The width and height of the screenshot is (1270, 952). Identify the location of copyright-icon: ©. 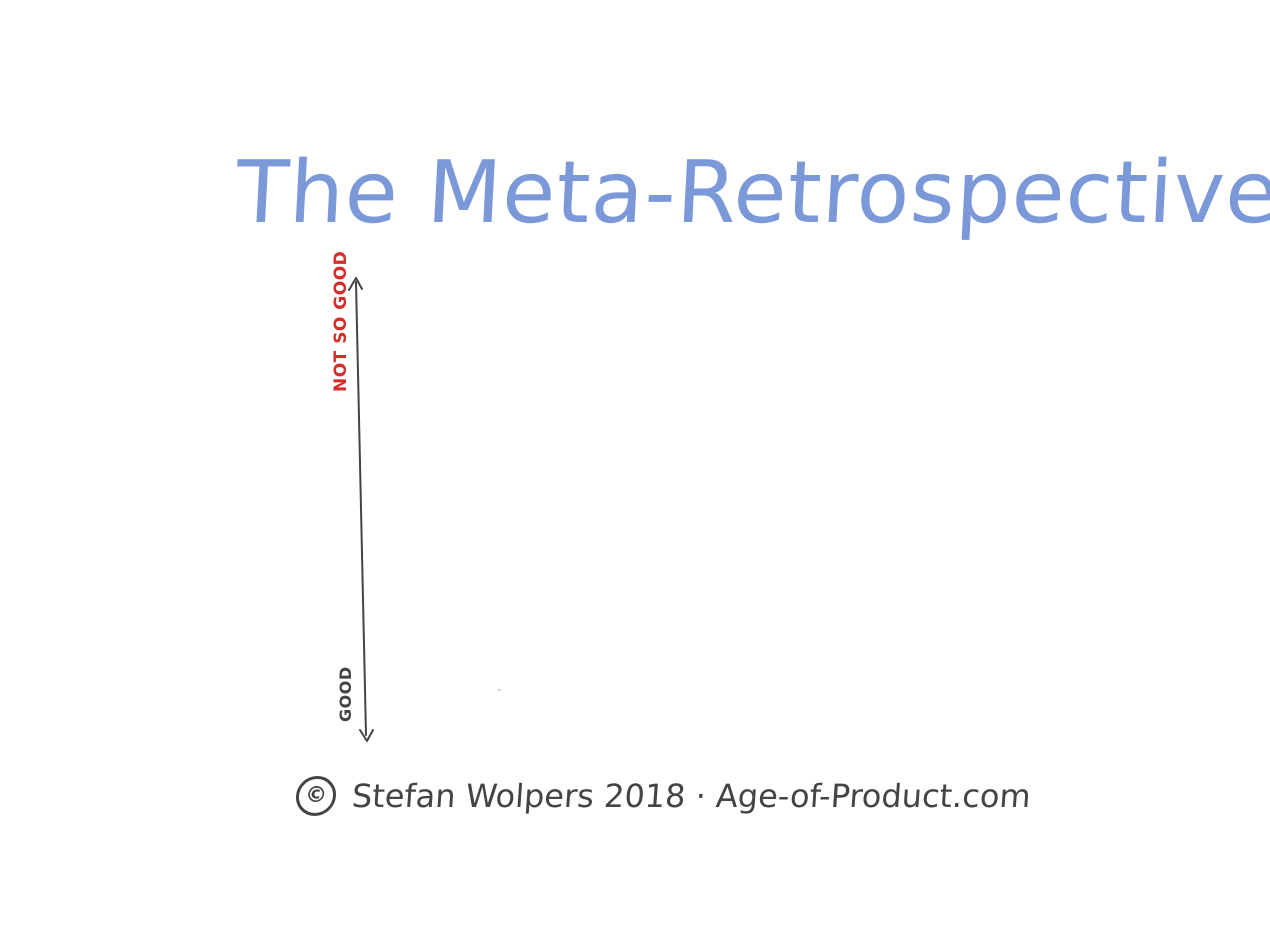
(316, 796).